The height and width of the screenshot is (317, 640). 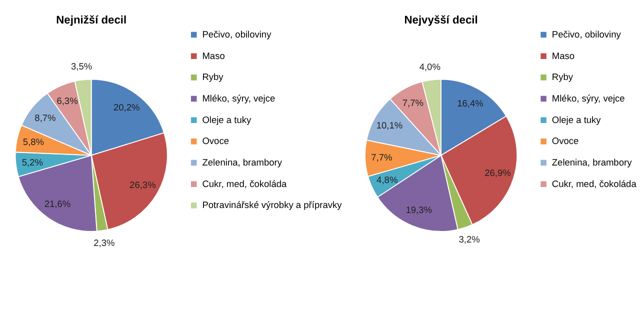 I want to click on data-label: 10,1%, so click(x=389, y=125).